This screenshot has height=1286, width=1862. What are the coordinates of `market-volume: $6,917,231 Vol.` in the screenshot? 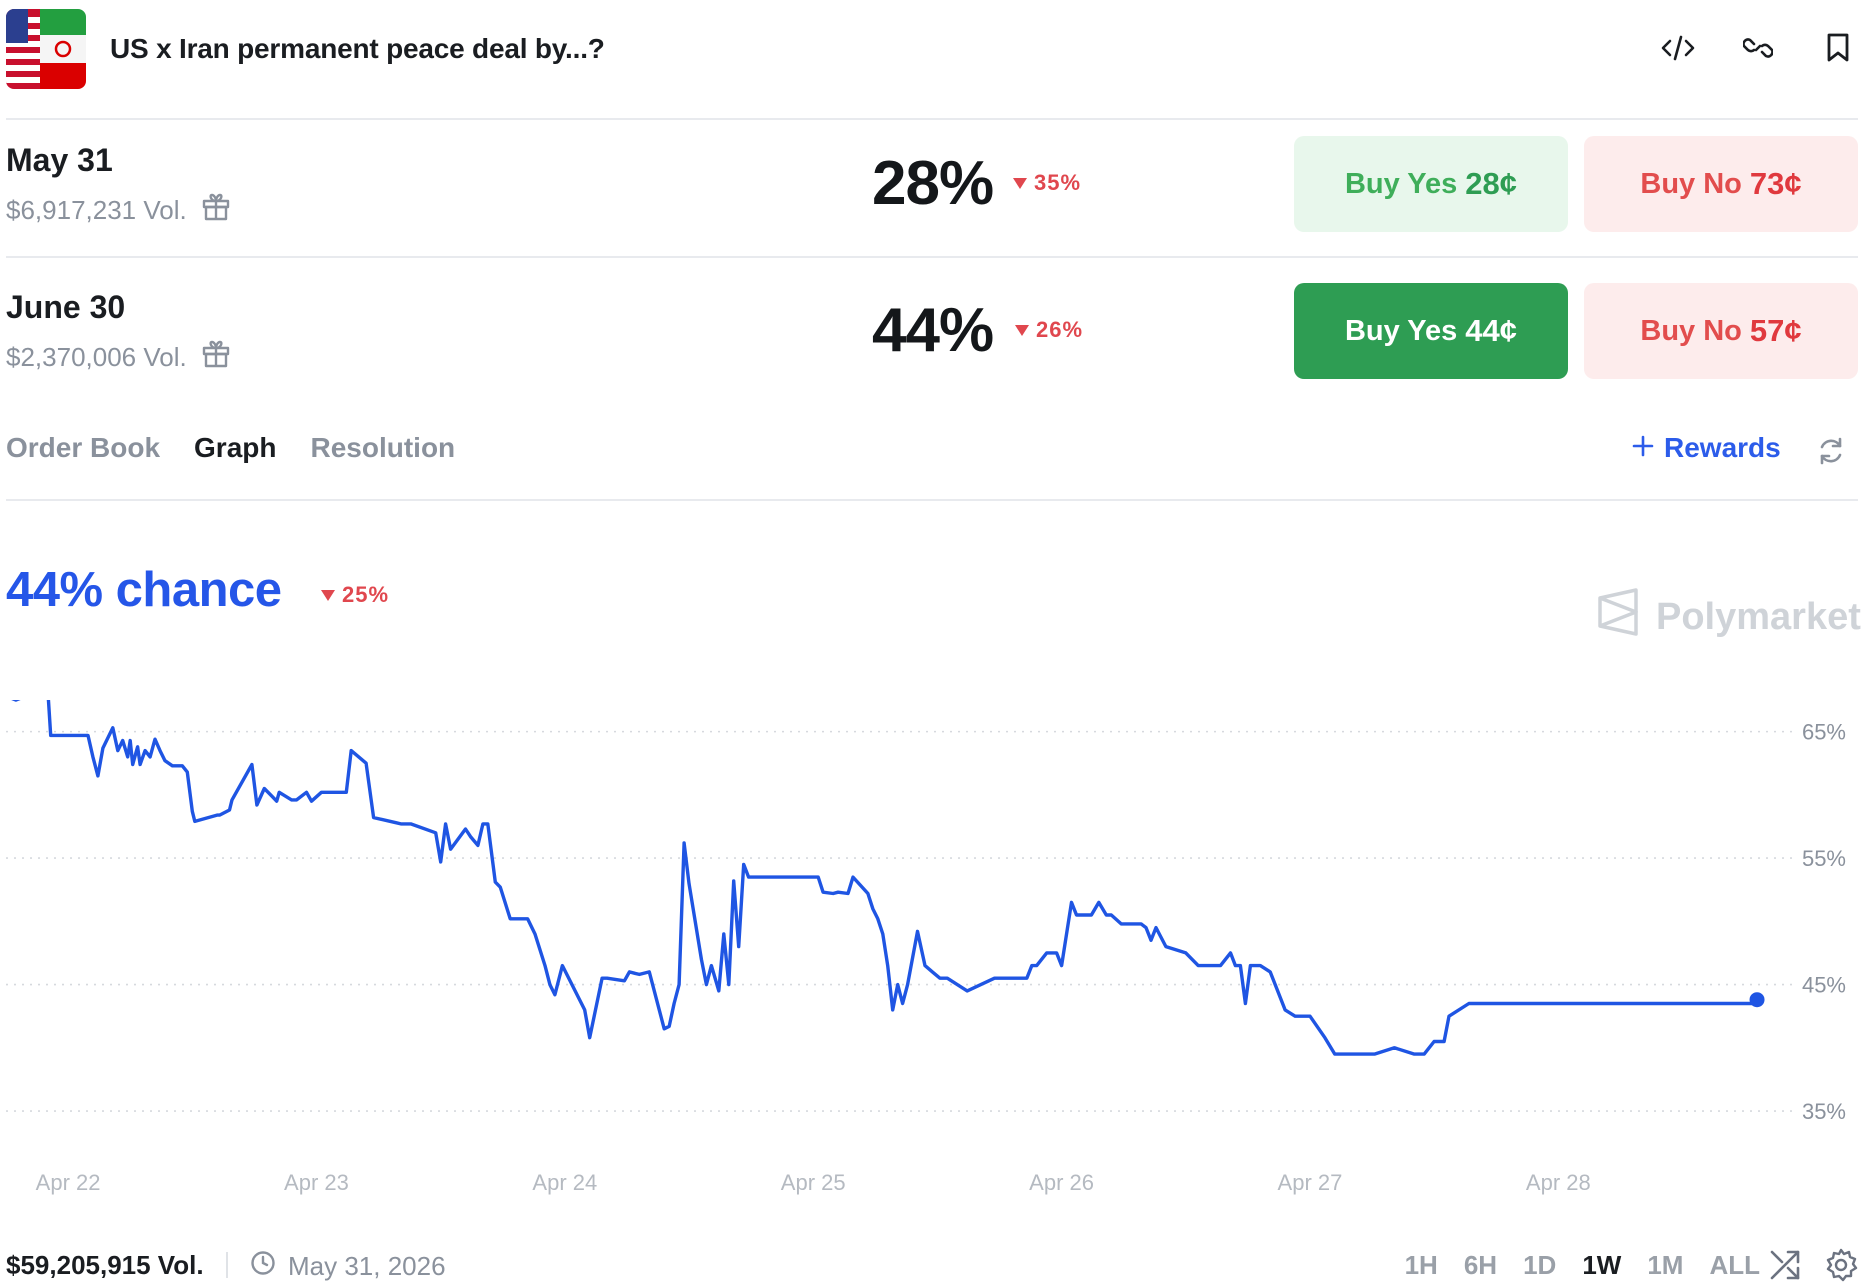 It's located at (118, 210).